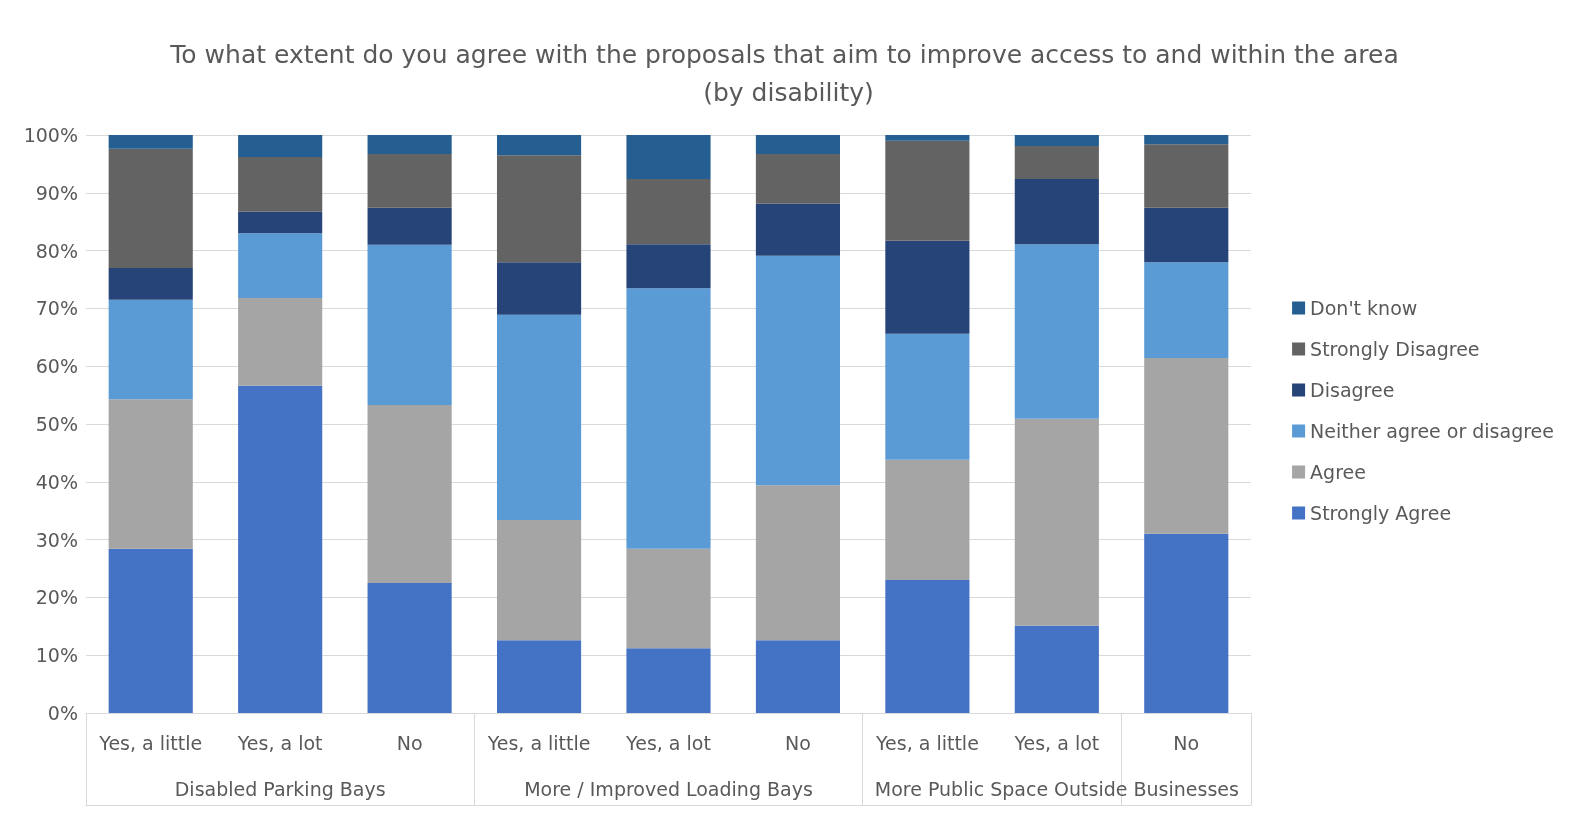 This screenshot has width=1577, height=821. Describe the element at coordinates (56, 539) in the screenshot. I see `y-tick-label: 30%` at that location.